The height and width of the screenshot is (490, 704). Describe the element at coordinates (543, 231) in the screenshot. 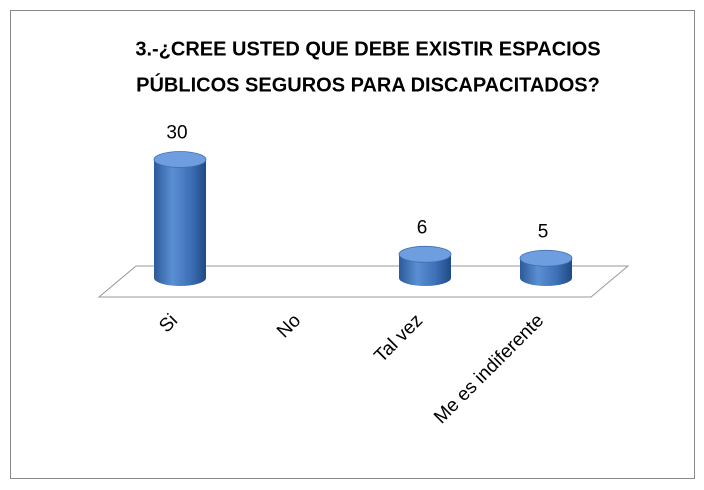

I see `data-label: 5` at that location.